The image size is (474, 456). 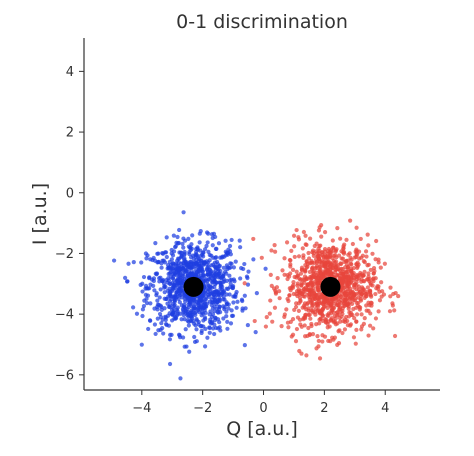 I want to click on y-tick-label: 4, so click(x=70, y=72).